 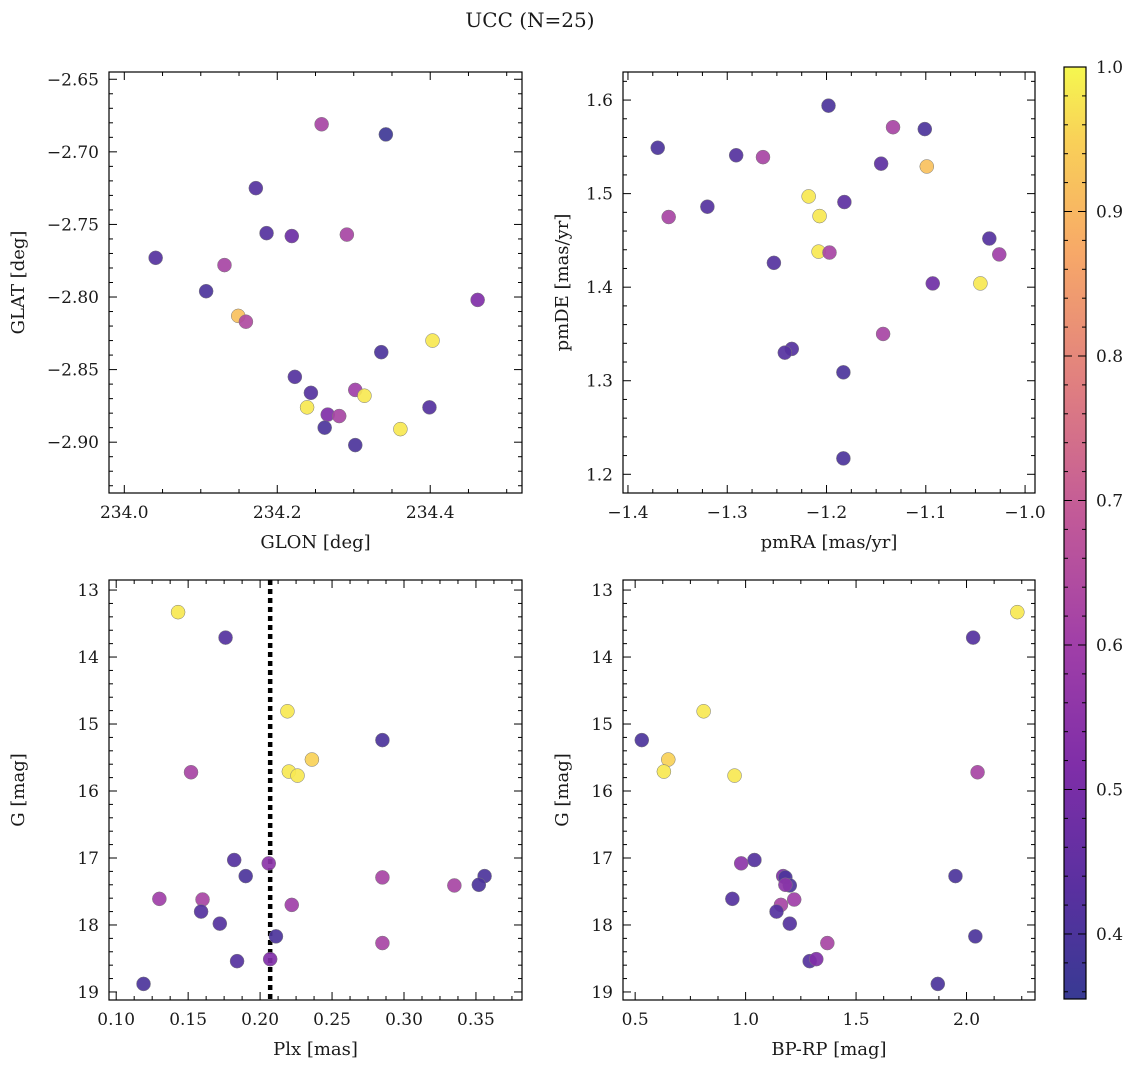 I want to click on colorbar-tick-label: 1.0, so click(x=1109, y=68).